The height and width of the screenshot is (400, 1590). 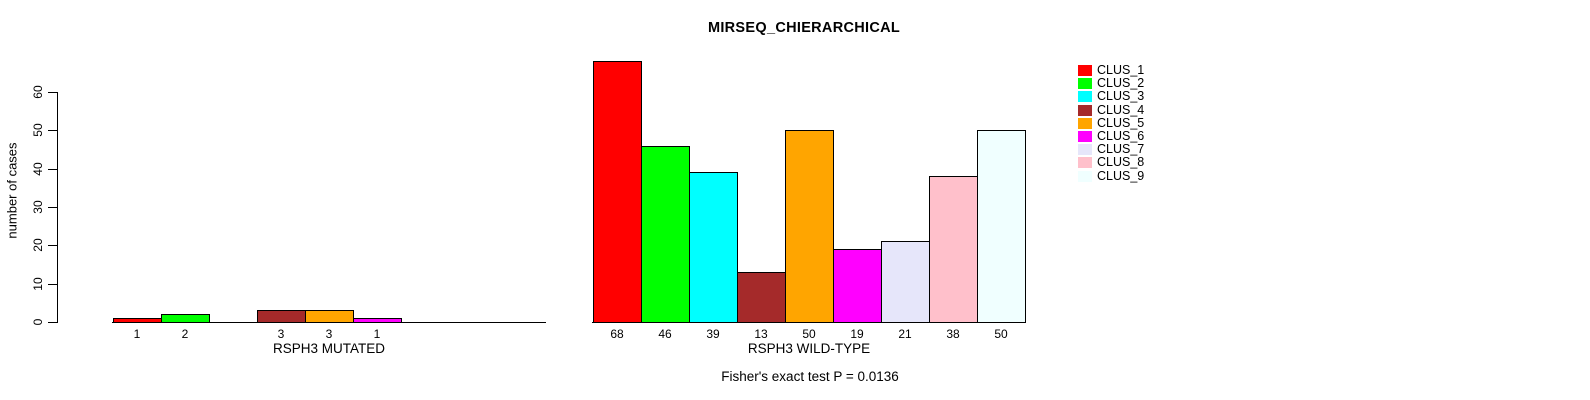 What do you see at coordinates (1121, 70) in the screenshot?
I see `legend-label: CLUS_1` at bounding box center [1121, 70].